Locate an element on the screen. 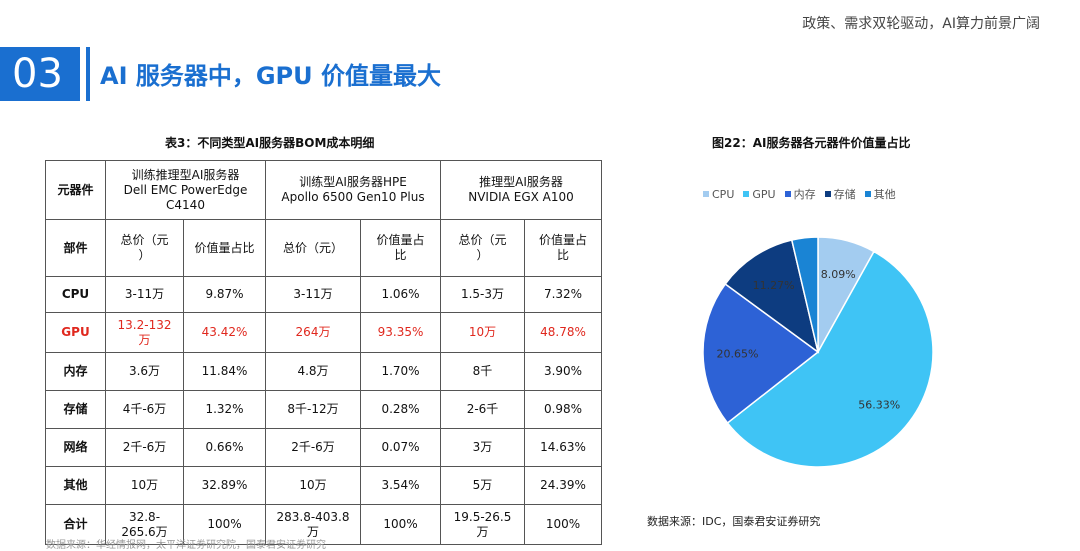 The height and width of the screenshot is (551, 1080). server-header: 训练型AI服务器HPE Apollo 6500 Gen10 Plus is located at coordinates (353, 190).